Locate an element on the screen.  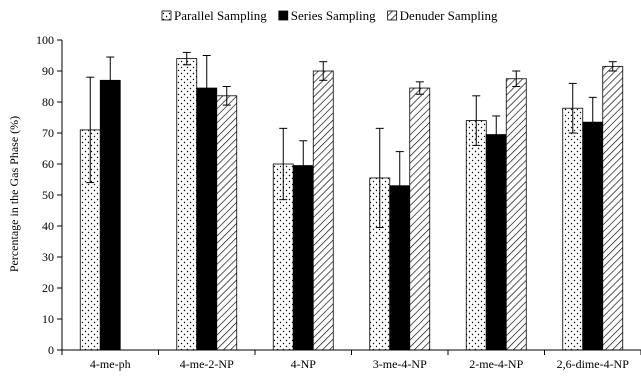
legend-label: Denuder Sampling is located at coordinates (449, 15).